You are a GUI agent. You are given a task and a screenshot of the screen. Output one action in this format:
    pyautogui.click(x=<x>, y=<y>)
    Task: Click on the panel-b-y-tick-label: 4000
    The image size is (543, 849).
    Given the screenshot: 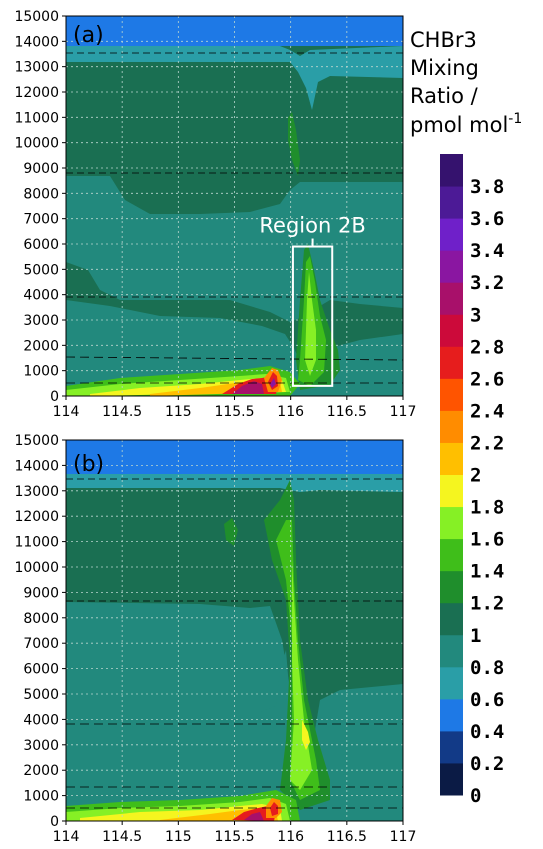 What is the action you would take?
    pyautogui.click(x=41, y=720)
    